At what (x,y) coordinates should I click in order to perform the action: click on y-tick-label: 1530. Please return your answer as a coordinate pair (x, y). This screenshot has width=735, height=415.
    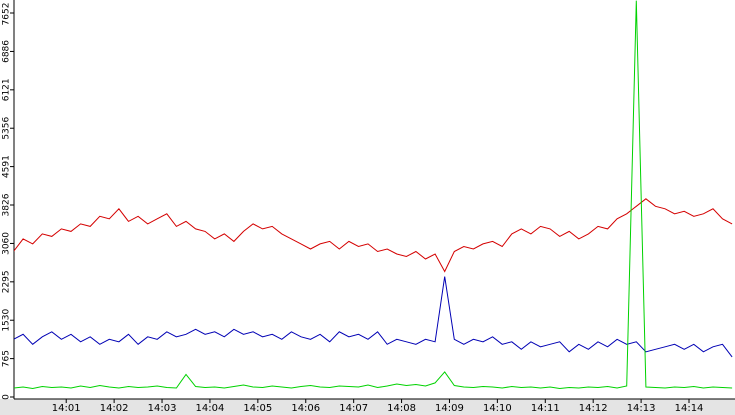
    Looking at the image, I should click on (7, 319).